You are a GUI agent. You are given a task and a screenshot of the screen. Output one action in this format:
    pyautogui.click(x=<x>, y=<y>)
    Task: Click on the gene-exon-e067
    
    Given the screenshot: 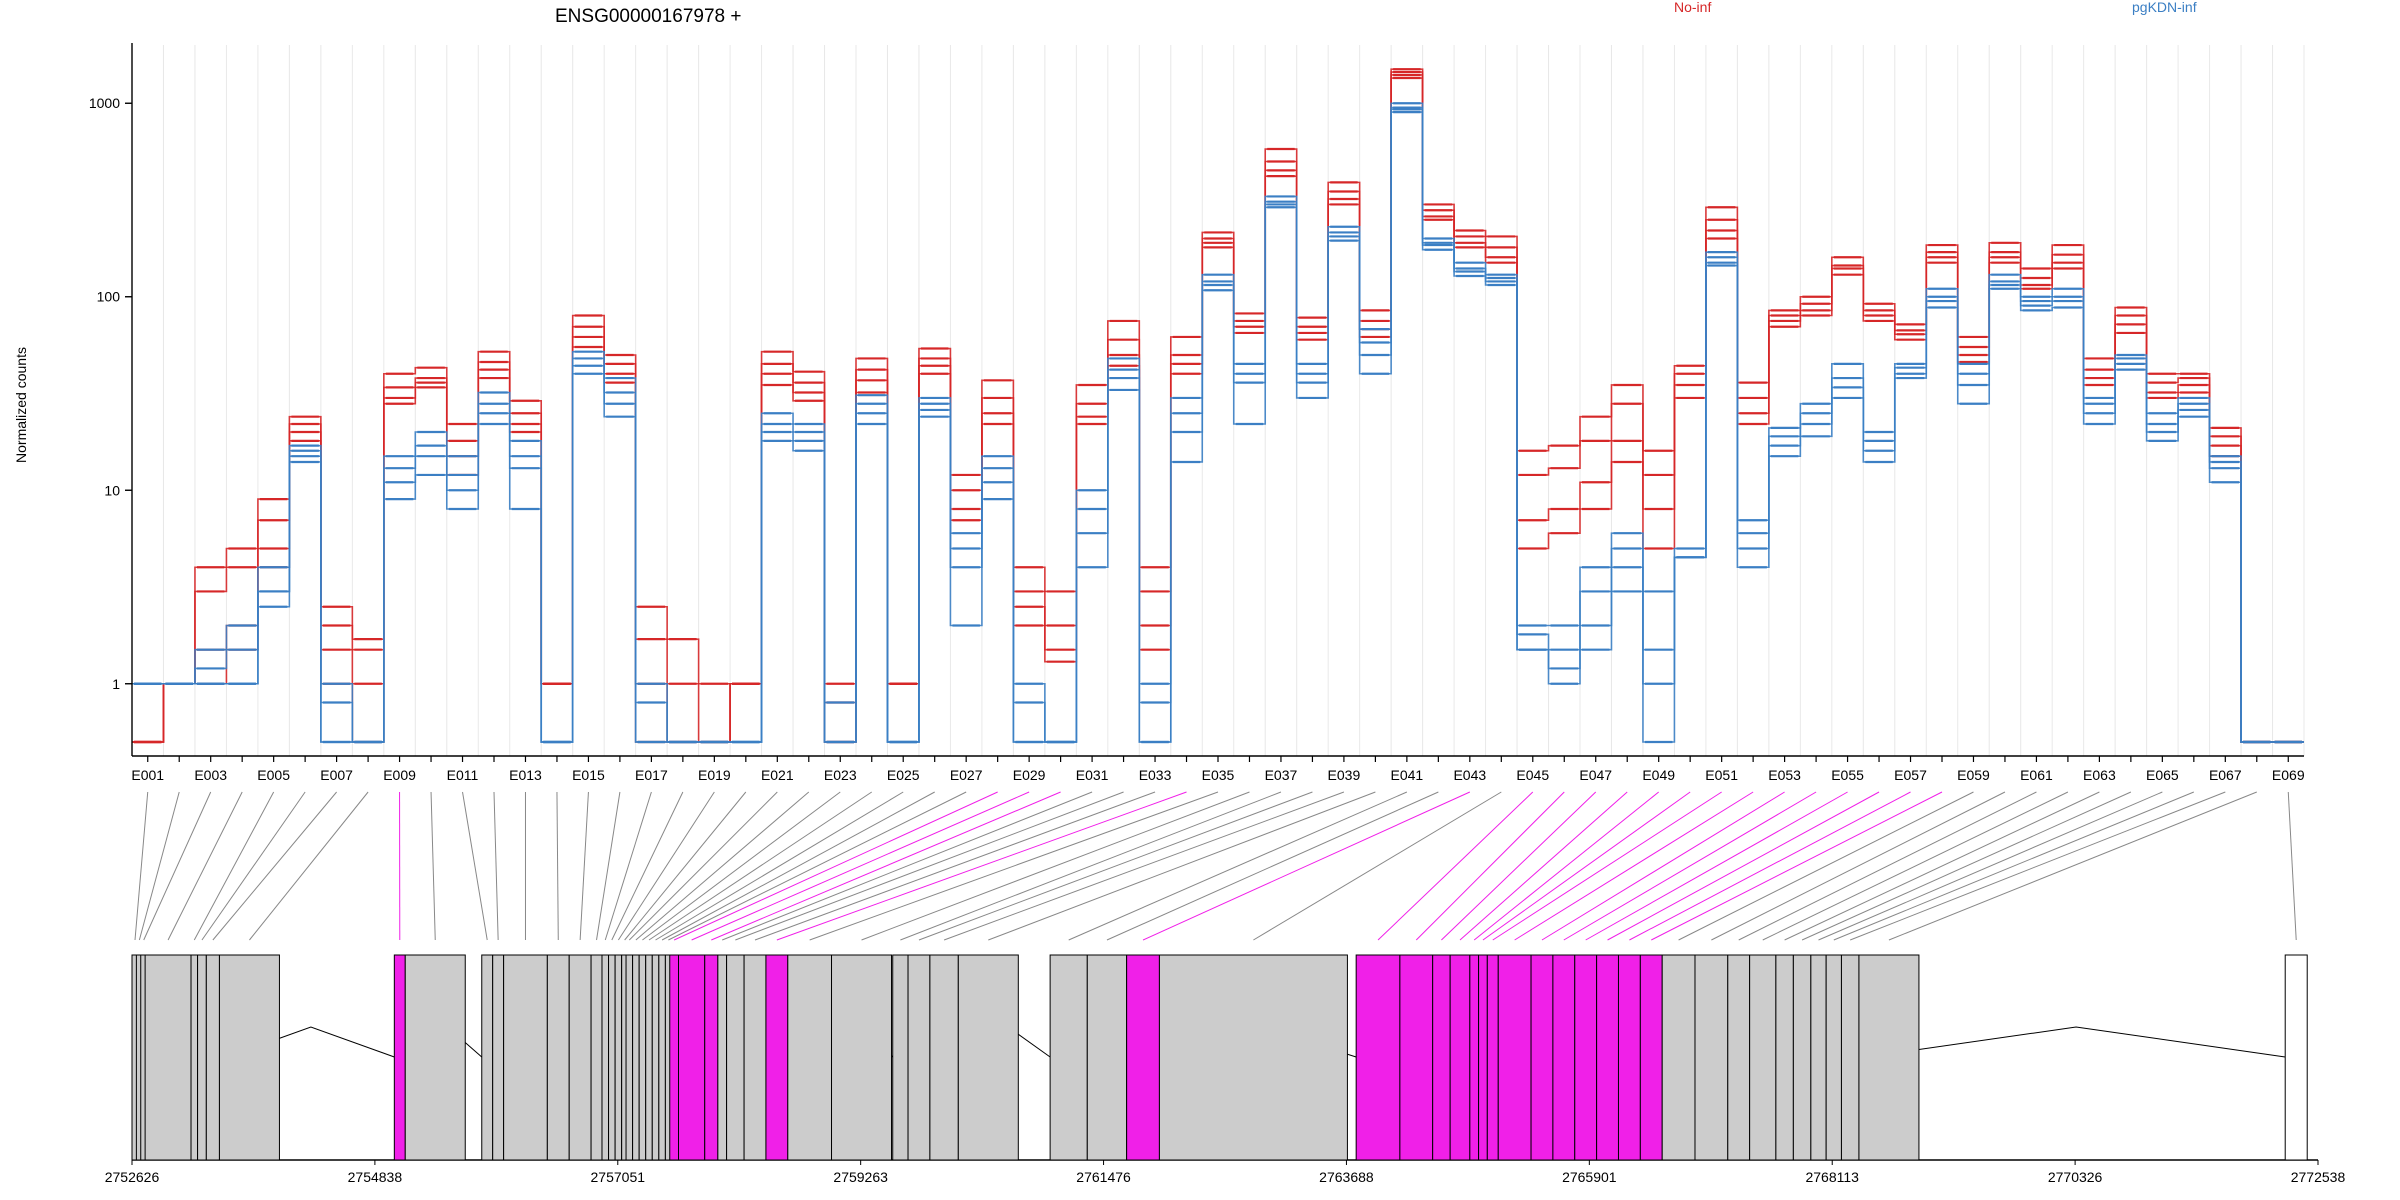 What is the action you would take?
    pyautogui.click(x=1850, y=1057)
    